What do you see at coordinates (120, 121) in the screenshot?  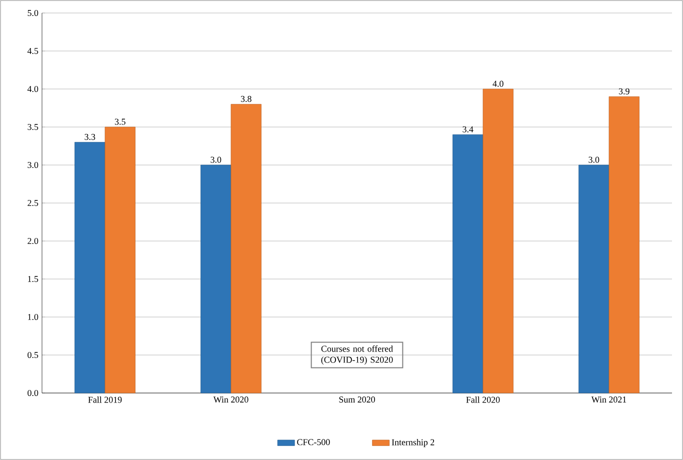 I see `data-label: 3.5` at bounding box center [120, 121].